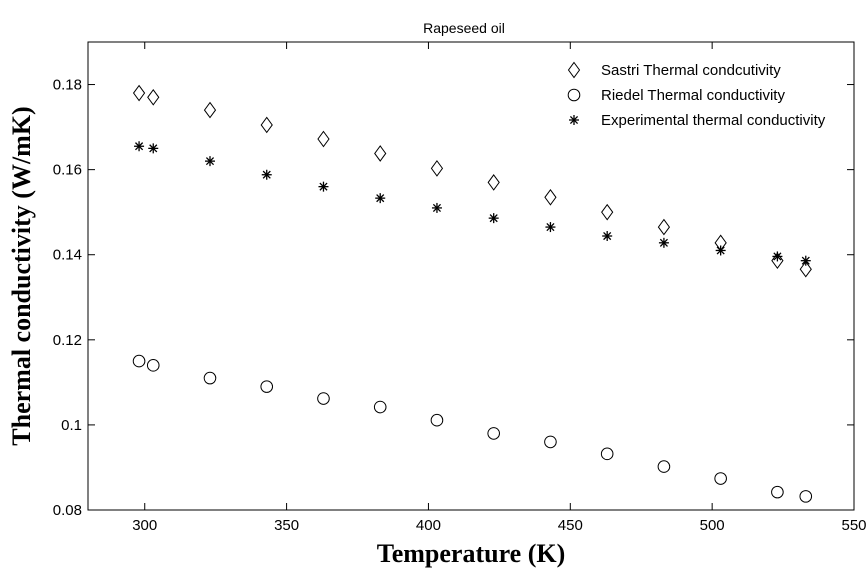  Describe the element at coordinates (67, 85) in the screenshot. I see `y-tick-label: 0.18` at that location.